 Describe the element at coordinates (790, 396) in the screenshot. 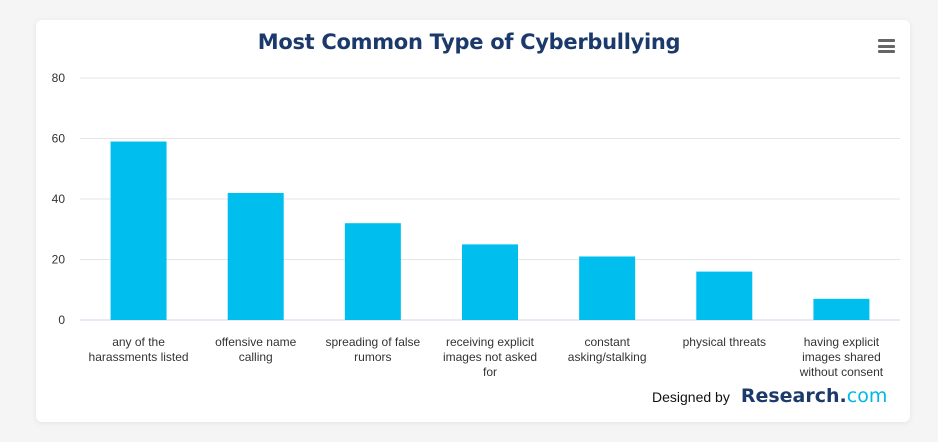

I see `brand-main: Research` at that location.